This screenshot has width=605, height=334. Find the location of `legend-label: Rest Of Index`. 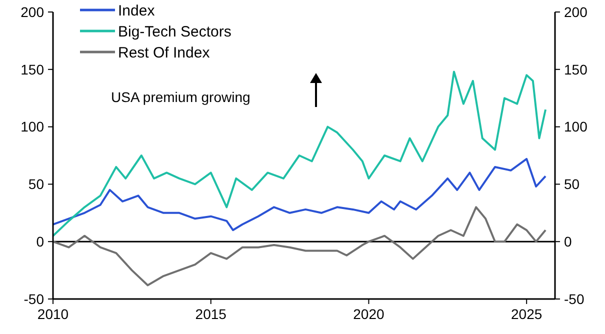

legend-label: Rest Of Index is located at coordinates (164, 53).